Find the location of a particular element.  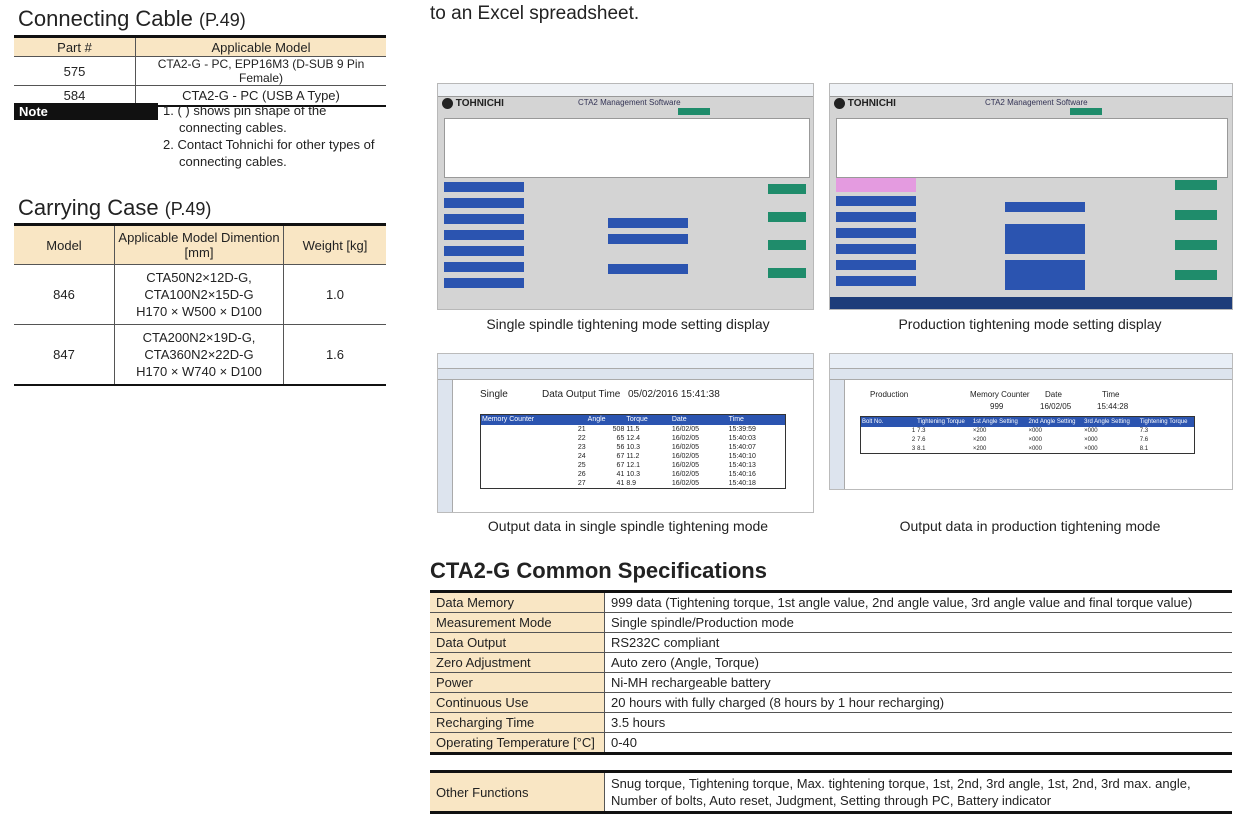

spec-title: CTA2-G Common Specifications is located at coordinates (598, 570).